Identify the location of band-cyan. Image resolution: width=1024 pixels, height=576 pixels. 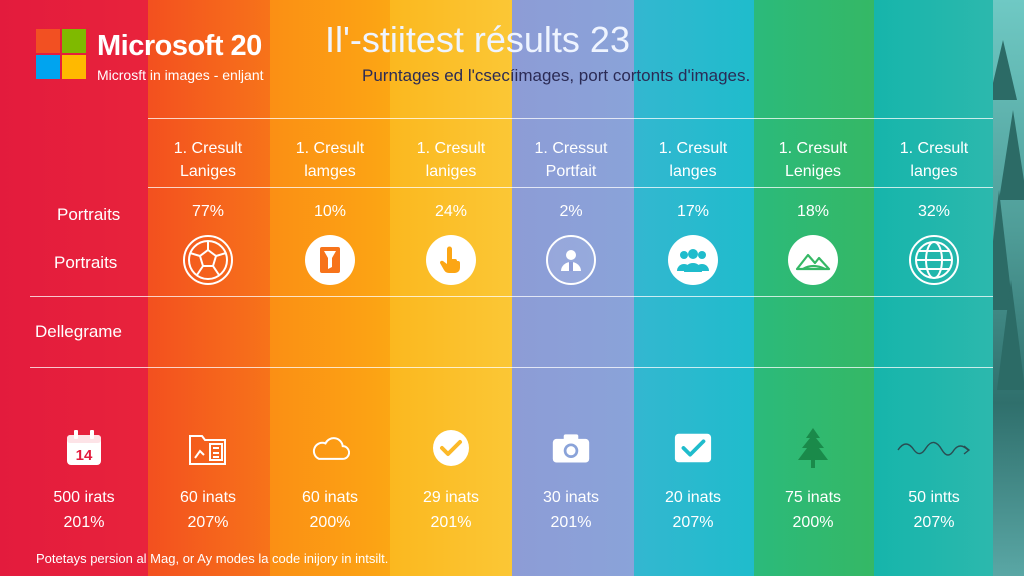
(694, 288).